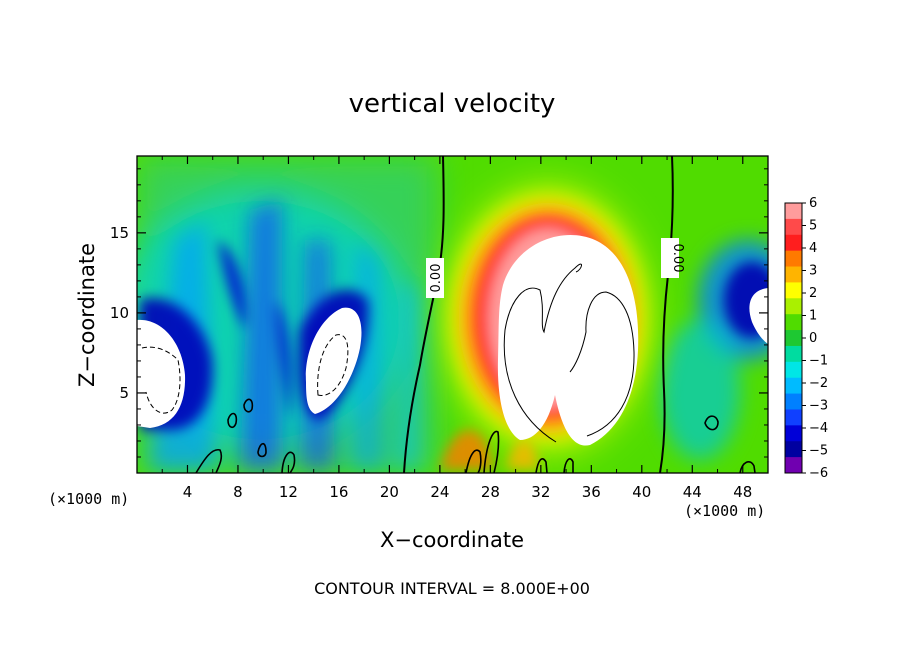  I want to click on colorbar-label: 1, so click(813, 316).